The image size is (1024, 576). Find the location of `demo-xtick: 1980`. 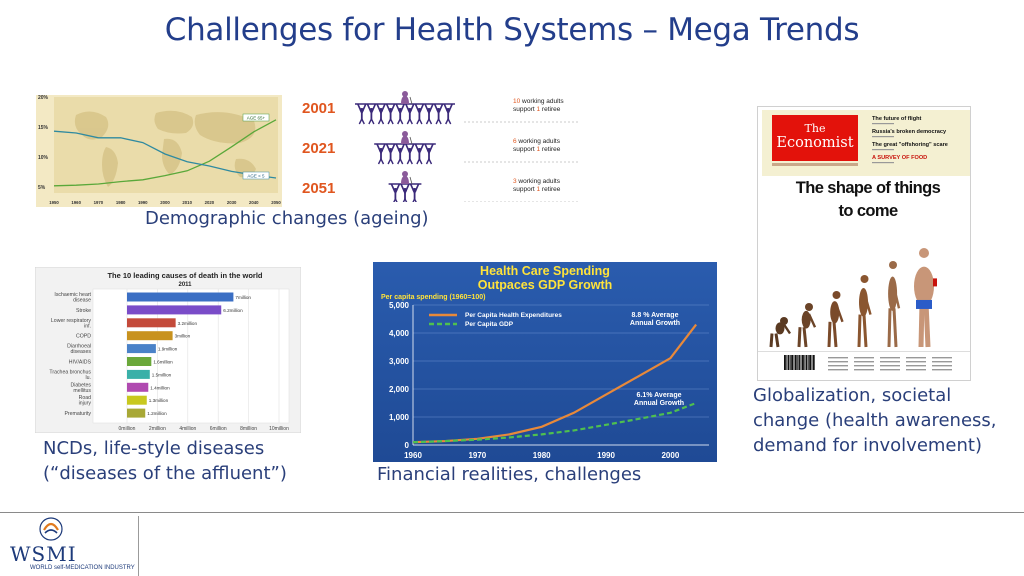

demo-xtick: 1980 is located at coordinates (121, 202).